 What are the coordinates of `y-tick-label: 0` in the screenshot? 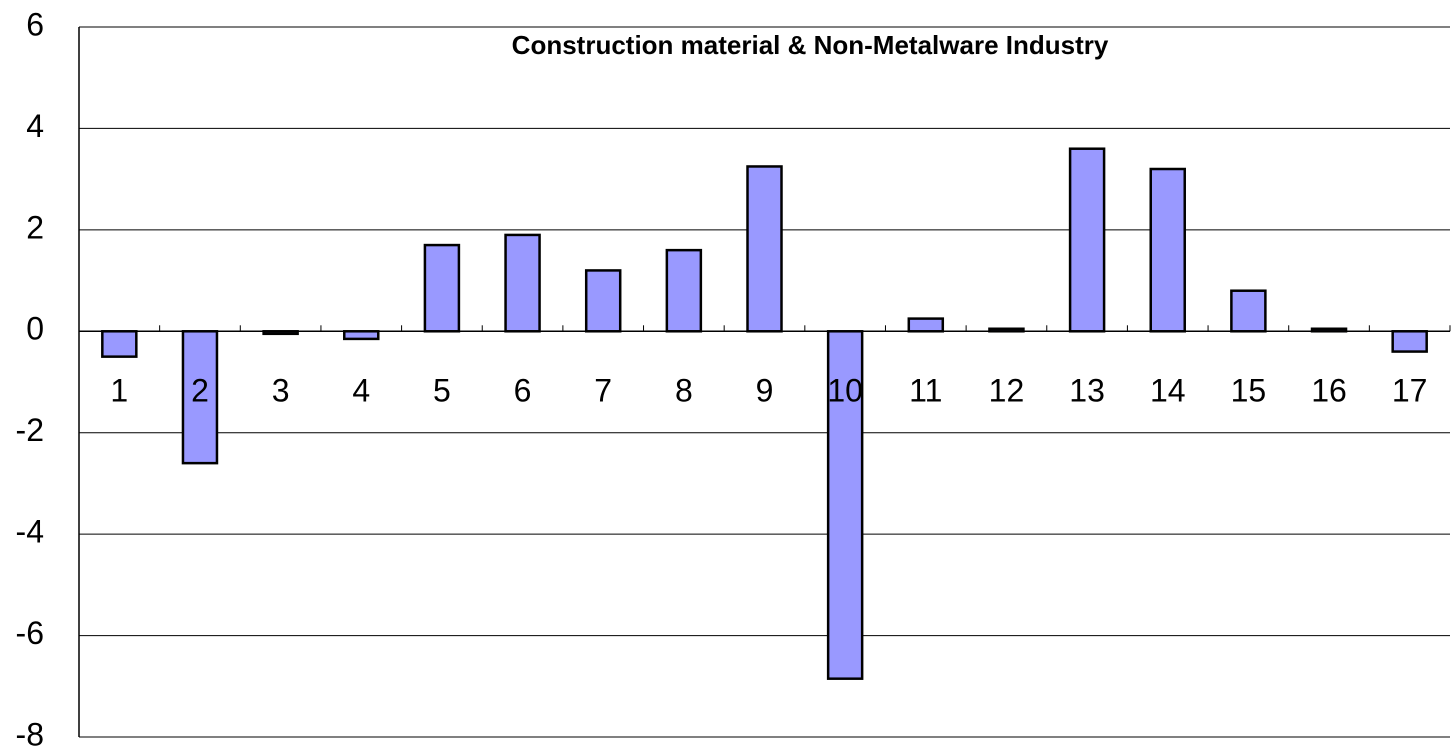 It's located at (35, 329).